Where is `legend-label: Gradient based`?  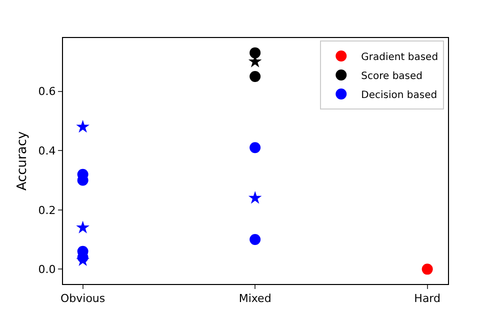 legend-label: Gradient based is located at coordinates (399, 57).